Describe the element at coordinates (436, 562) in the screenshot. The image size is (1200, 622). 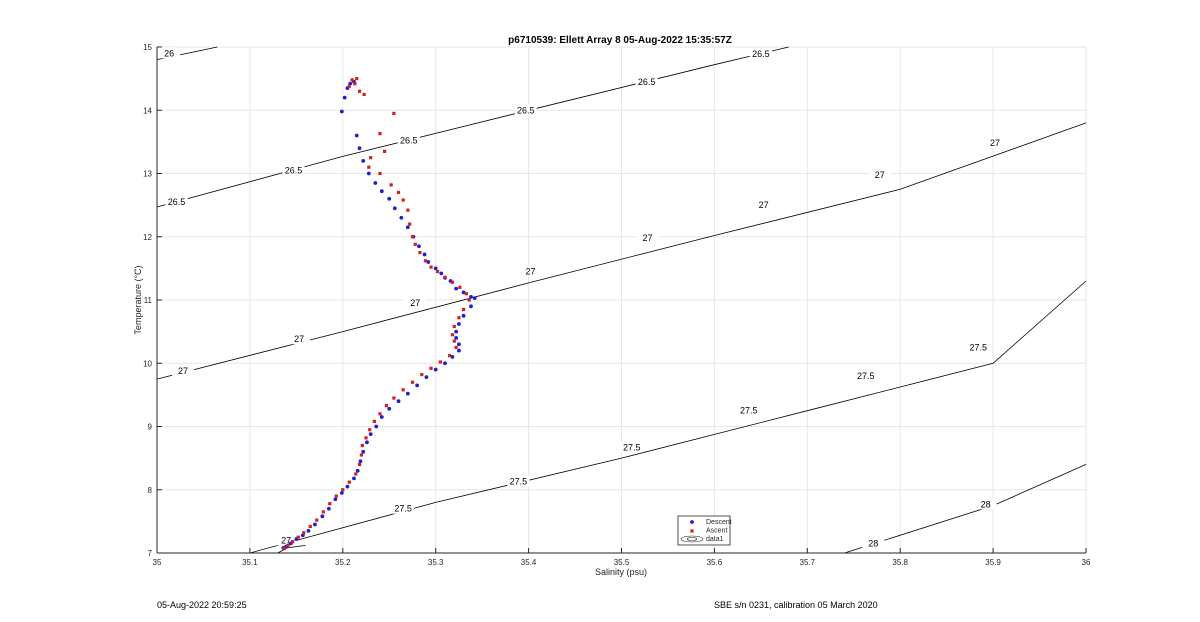
I see `x-tick-label: 35.3` at that location.